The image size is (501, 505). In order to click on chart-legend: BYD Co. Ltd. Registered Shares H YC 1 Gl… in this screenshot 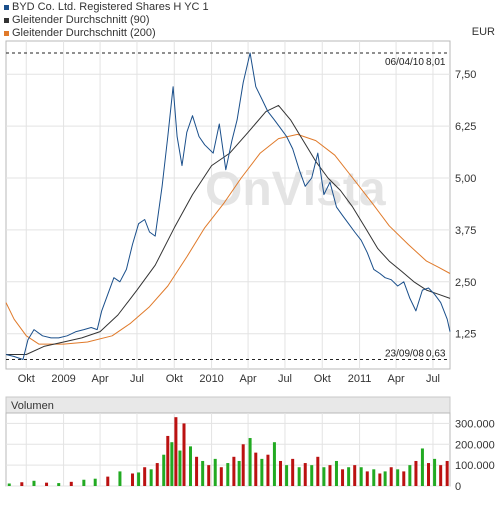, I will do `click(106, 20)`.